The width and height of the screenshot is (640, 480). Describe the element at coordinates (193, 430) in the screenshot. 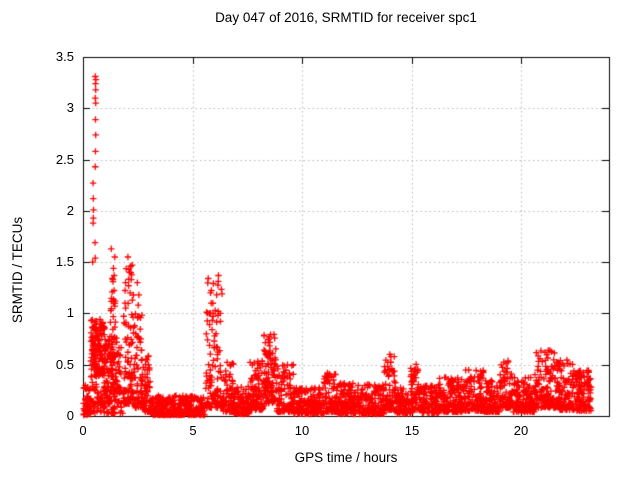

I see `x-tick-label: 5` at that location.